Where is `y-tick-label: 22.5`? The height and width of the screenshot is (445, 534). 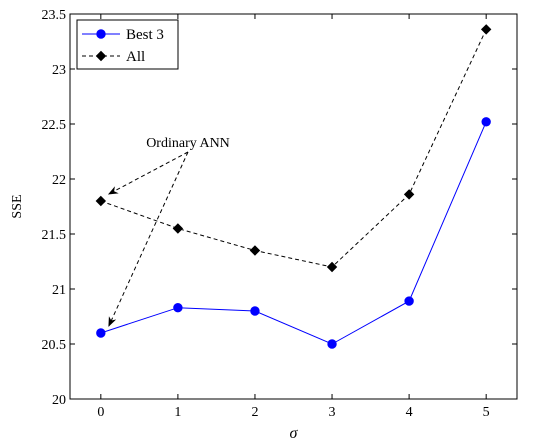 y-tick-label: 22.5 is located at coordinates (54, 125).